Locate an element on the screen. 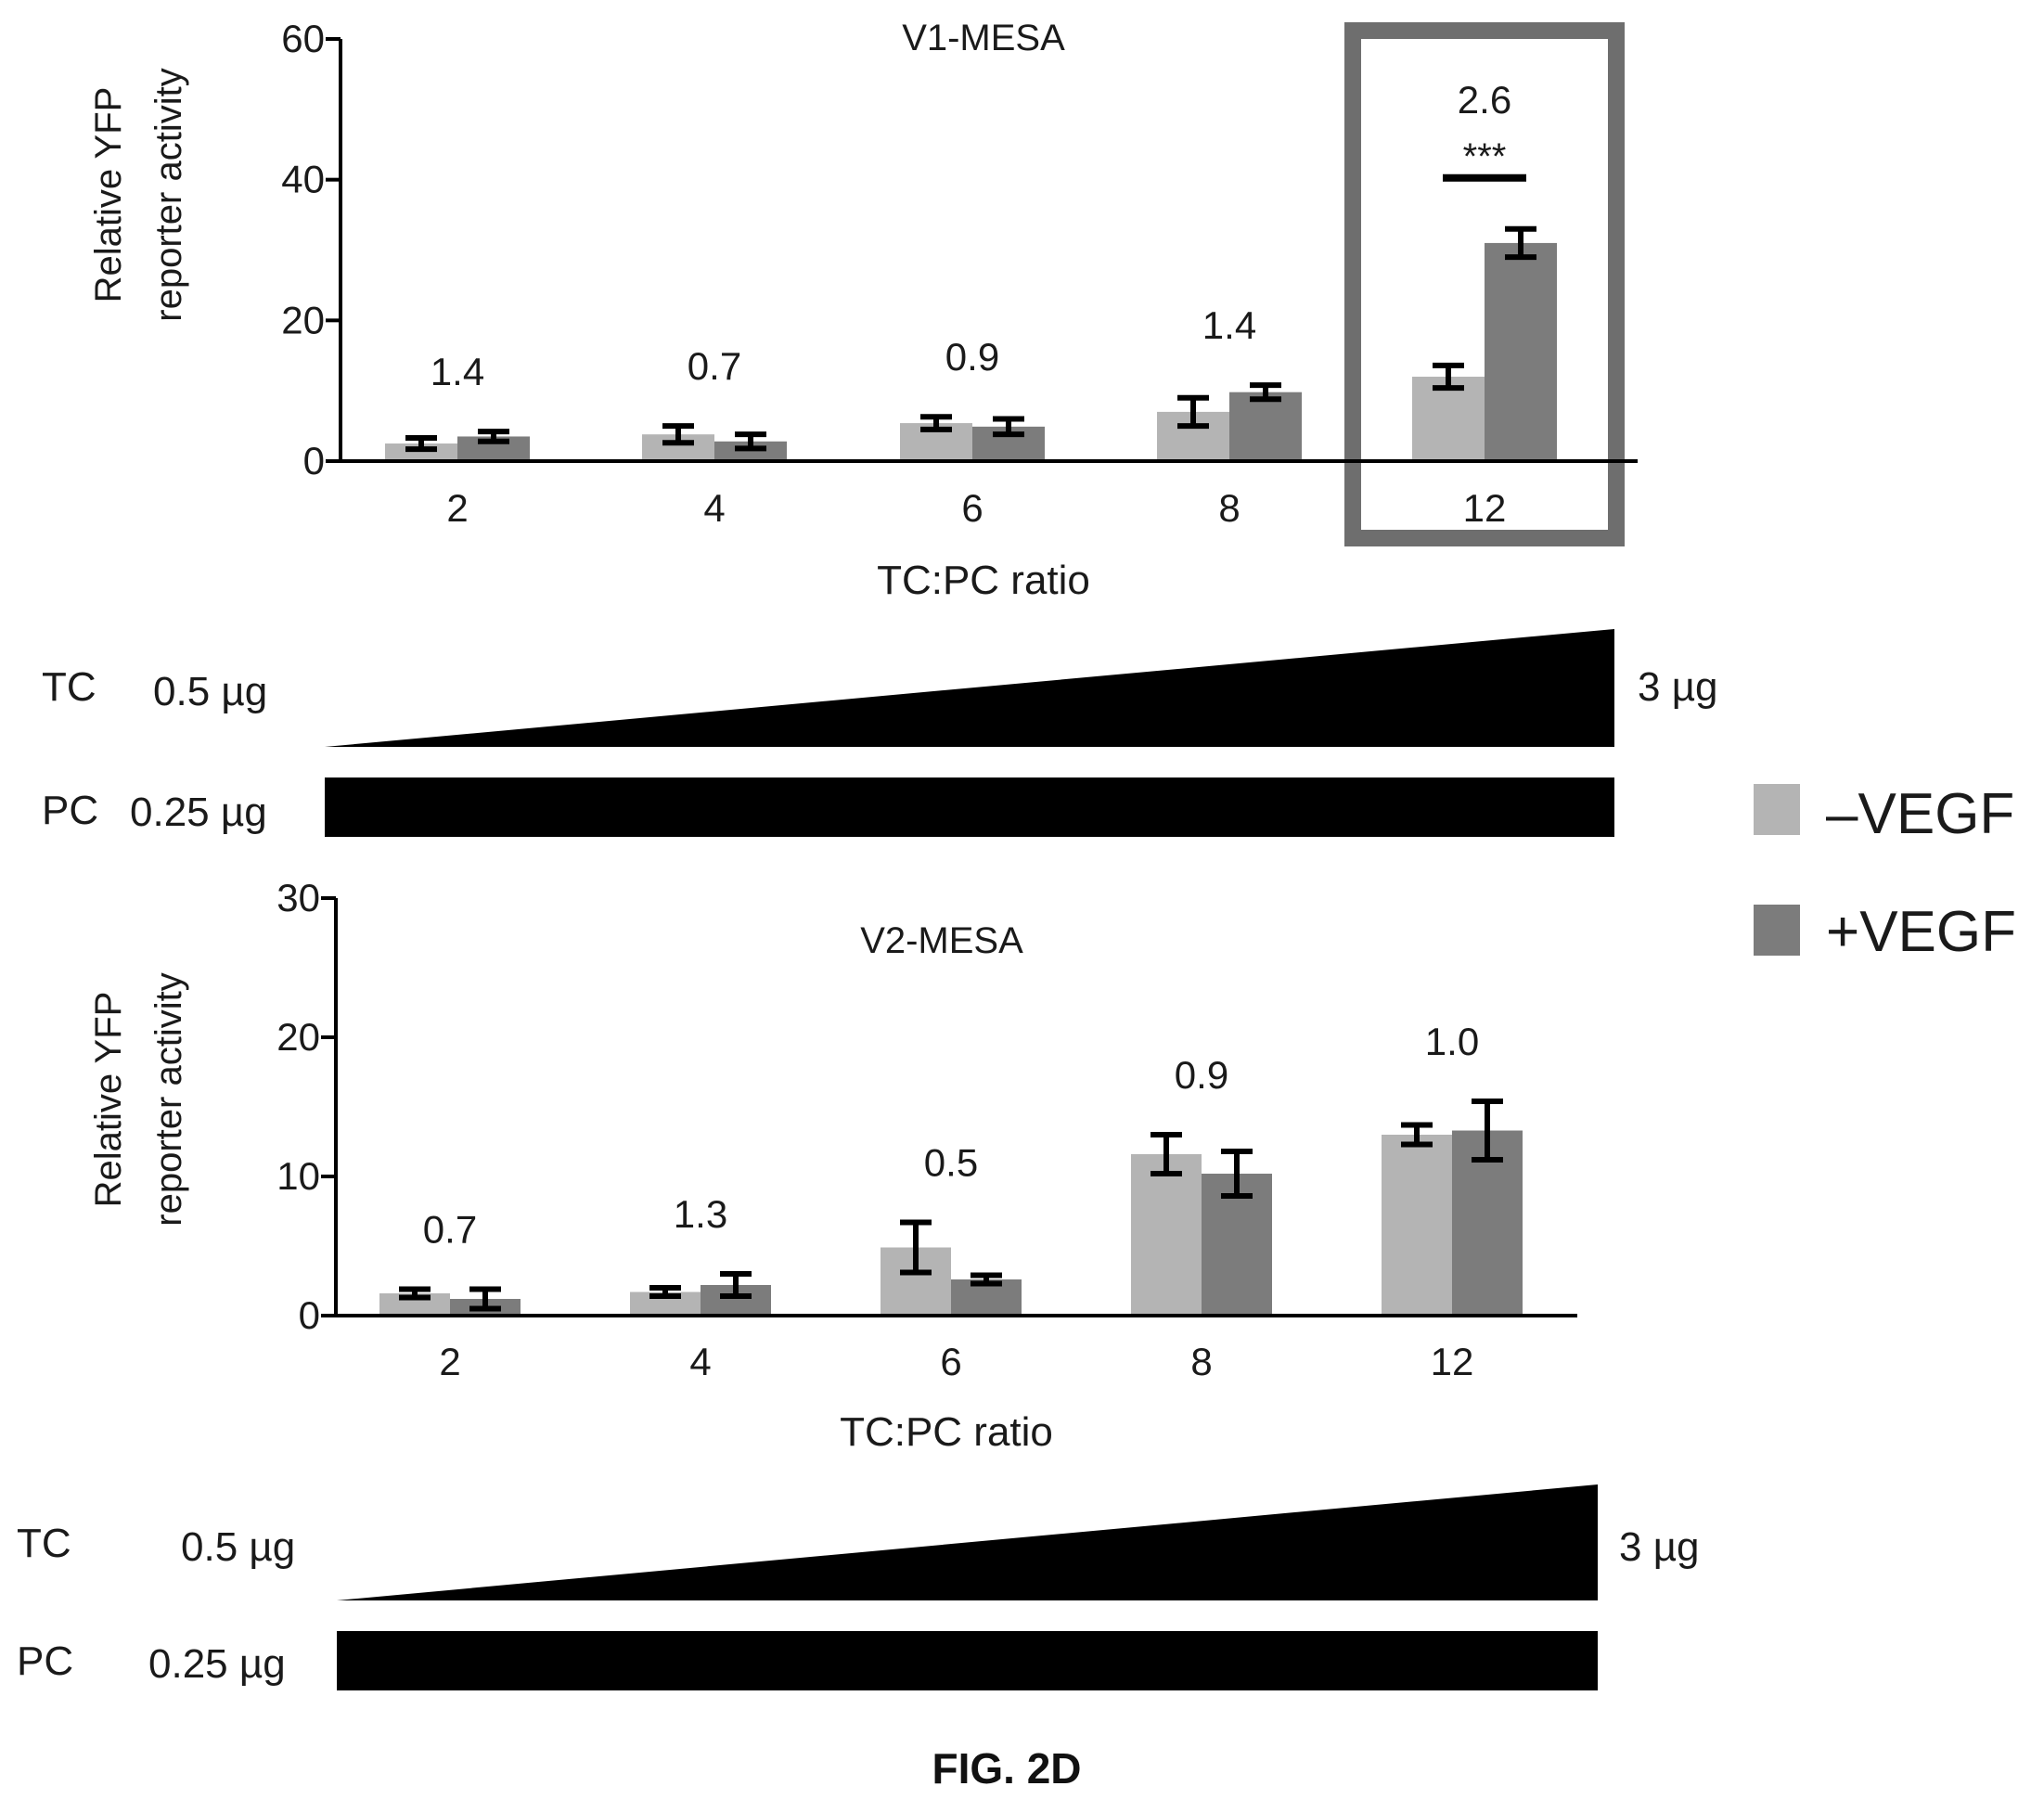  fold-change-label: 1.3 is located at coordinates (700, 1214).